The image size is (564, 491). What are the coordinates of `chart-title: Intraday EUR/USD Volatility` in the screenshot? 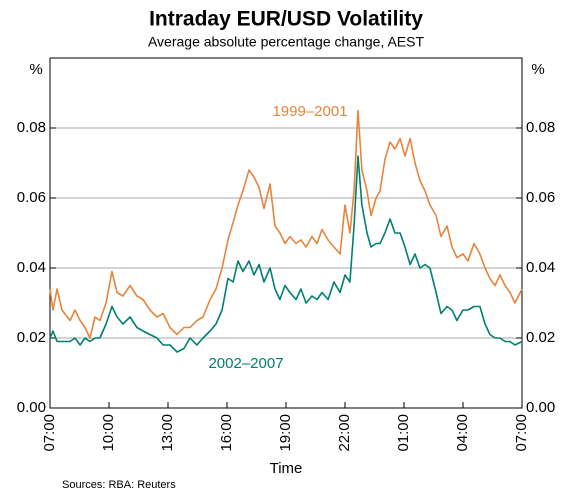 It's located at (286, 19).